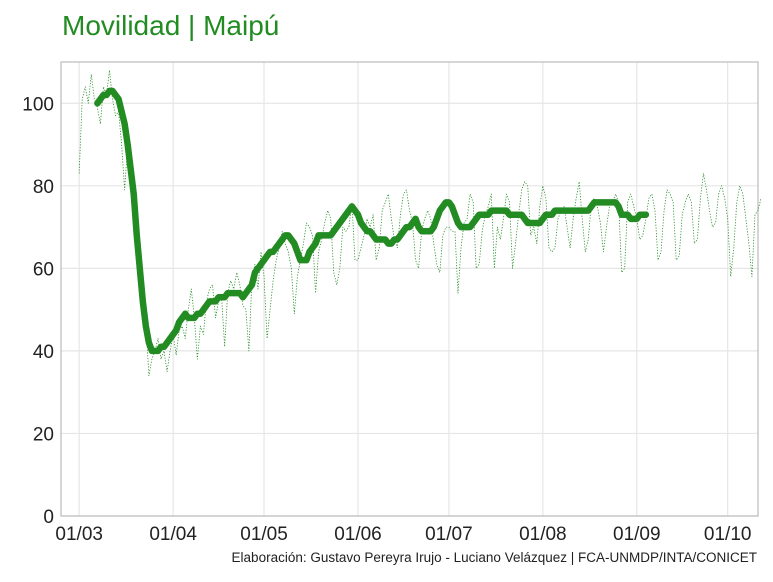 Image resolution: width=773 pixels, height=582 pixels. Describe the element at coordinates (38, 104) in the screenshot. I see `y-tick-label: 100` at that location.